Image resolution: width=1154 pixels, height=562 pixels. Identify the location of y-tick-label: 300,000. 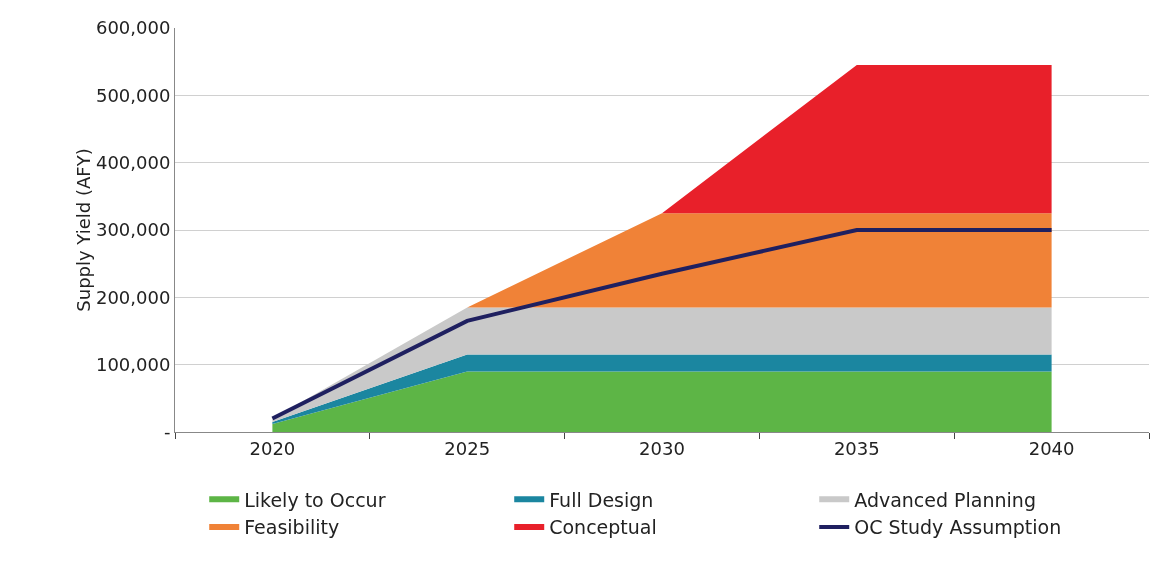
(133, 230).